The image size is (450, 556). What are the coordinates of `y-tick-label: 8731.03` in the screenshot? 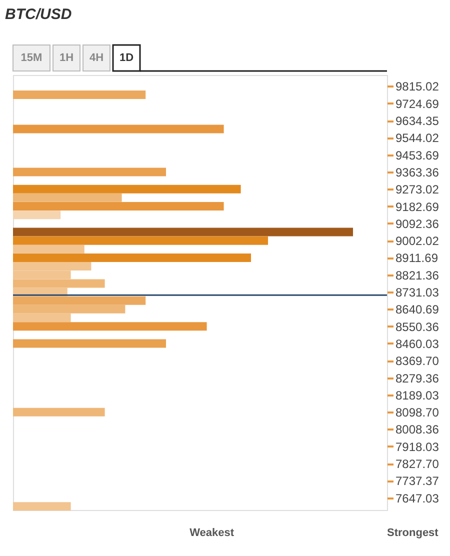 It's located at (418, 293).